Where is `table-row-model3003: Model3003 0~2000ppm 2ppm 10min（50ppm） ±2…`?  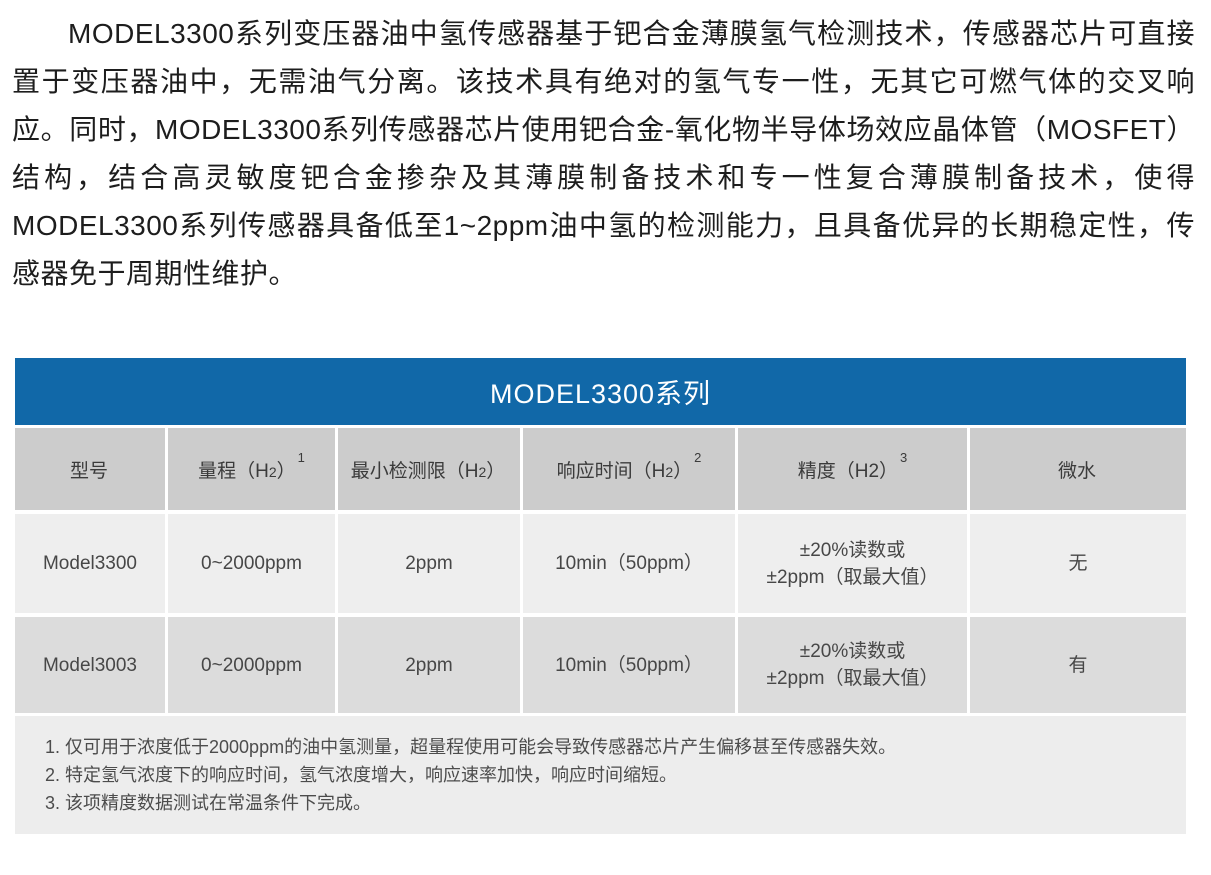
table-row-model3003: Model3003 0~2000ppm 2ppm 10min（50ppm） ±2… is located at coordinates (600, 665).